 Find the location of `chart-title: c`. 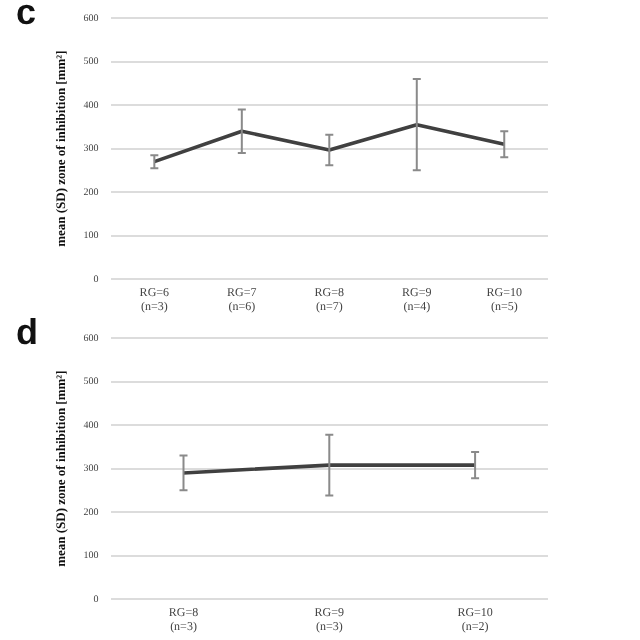

chart-title: c is located at coordinates (26, 17).